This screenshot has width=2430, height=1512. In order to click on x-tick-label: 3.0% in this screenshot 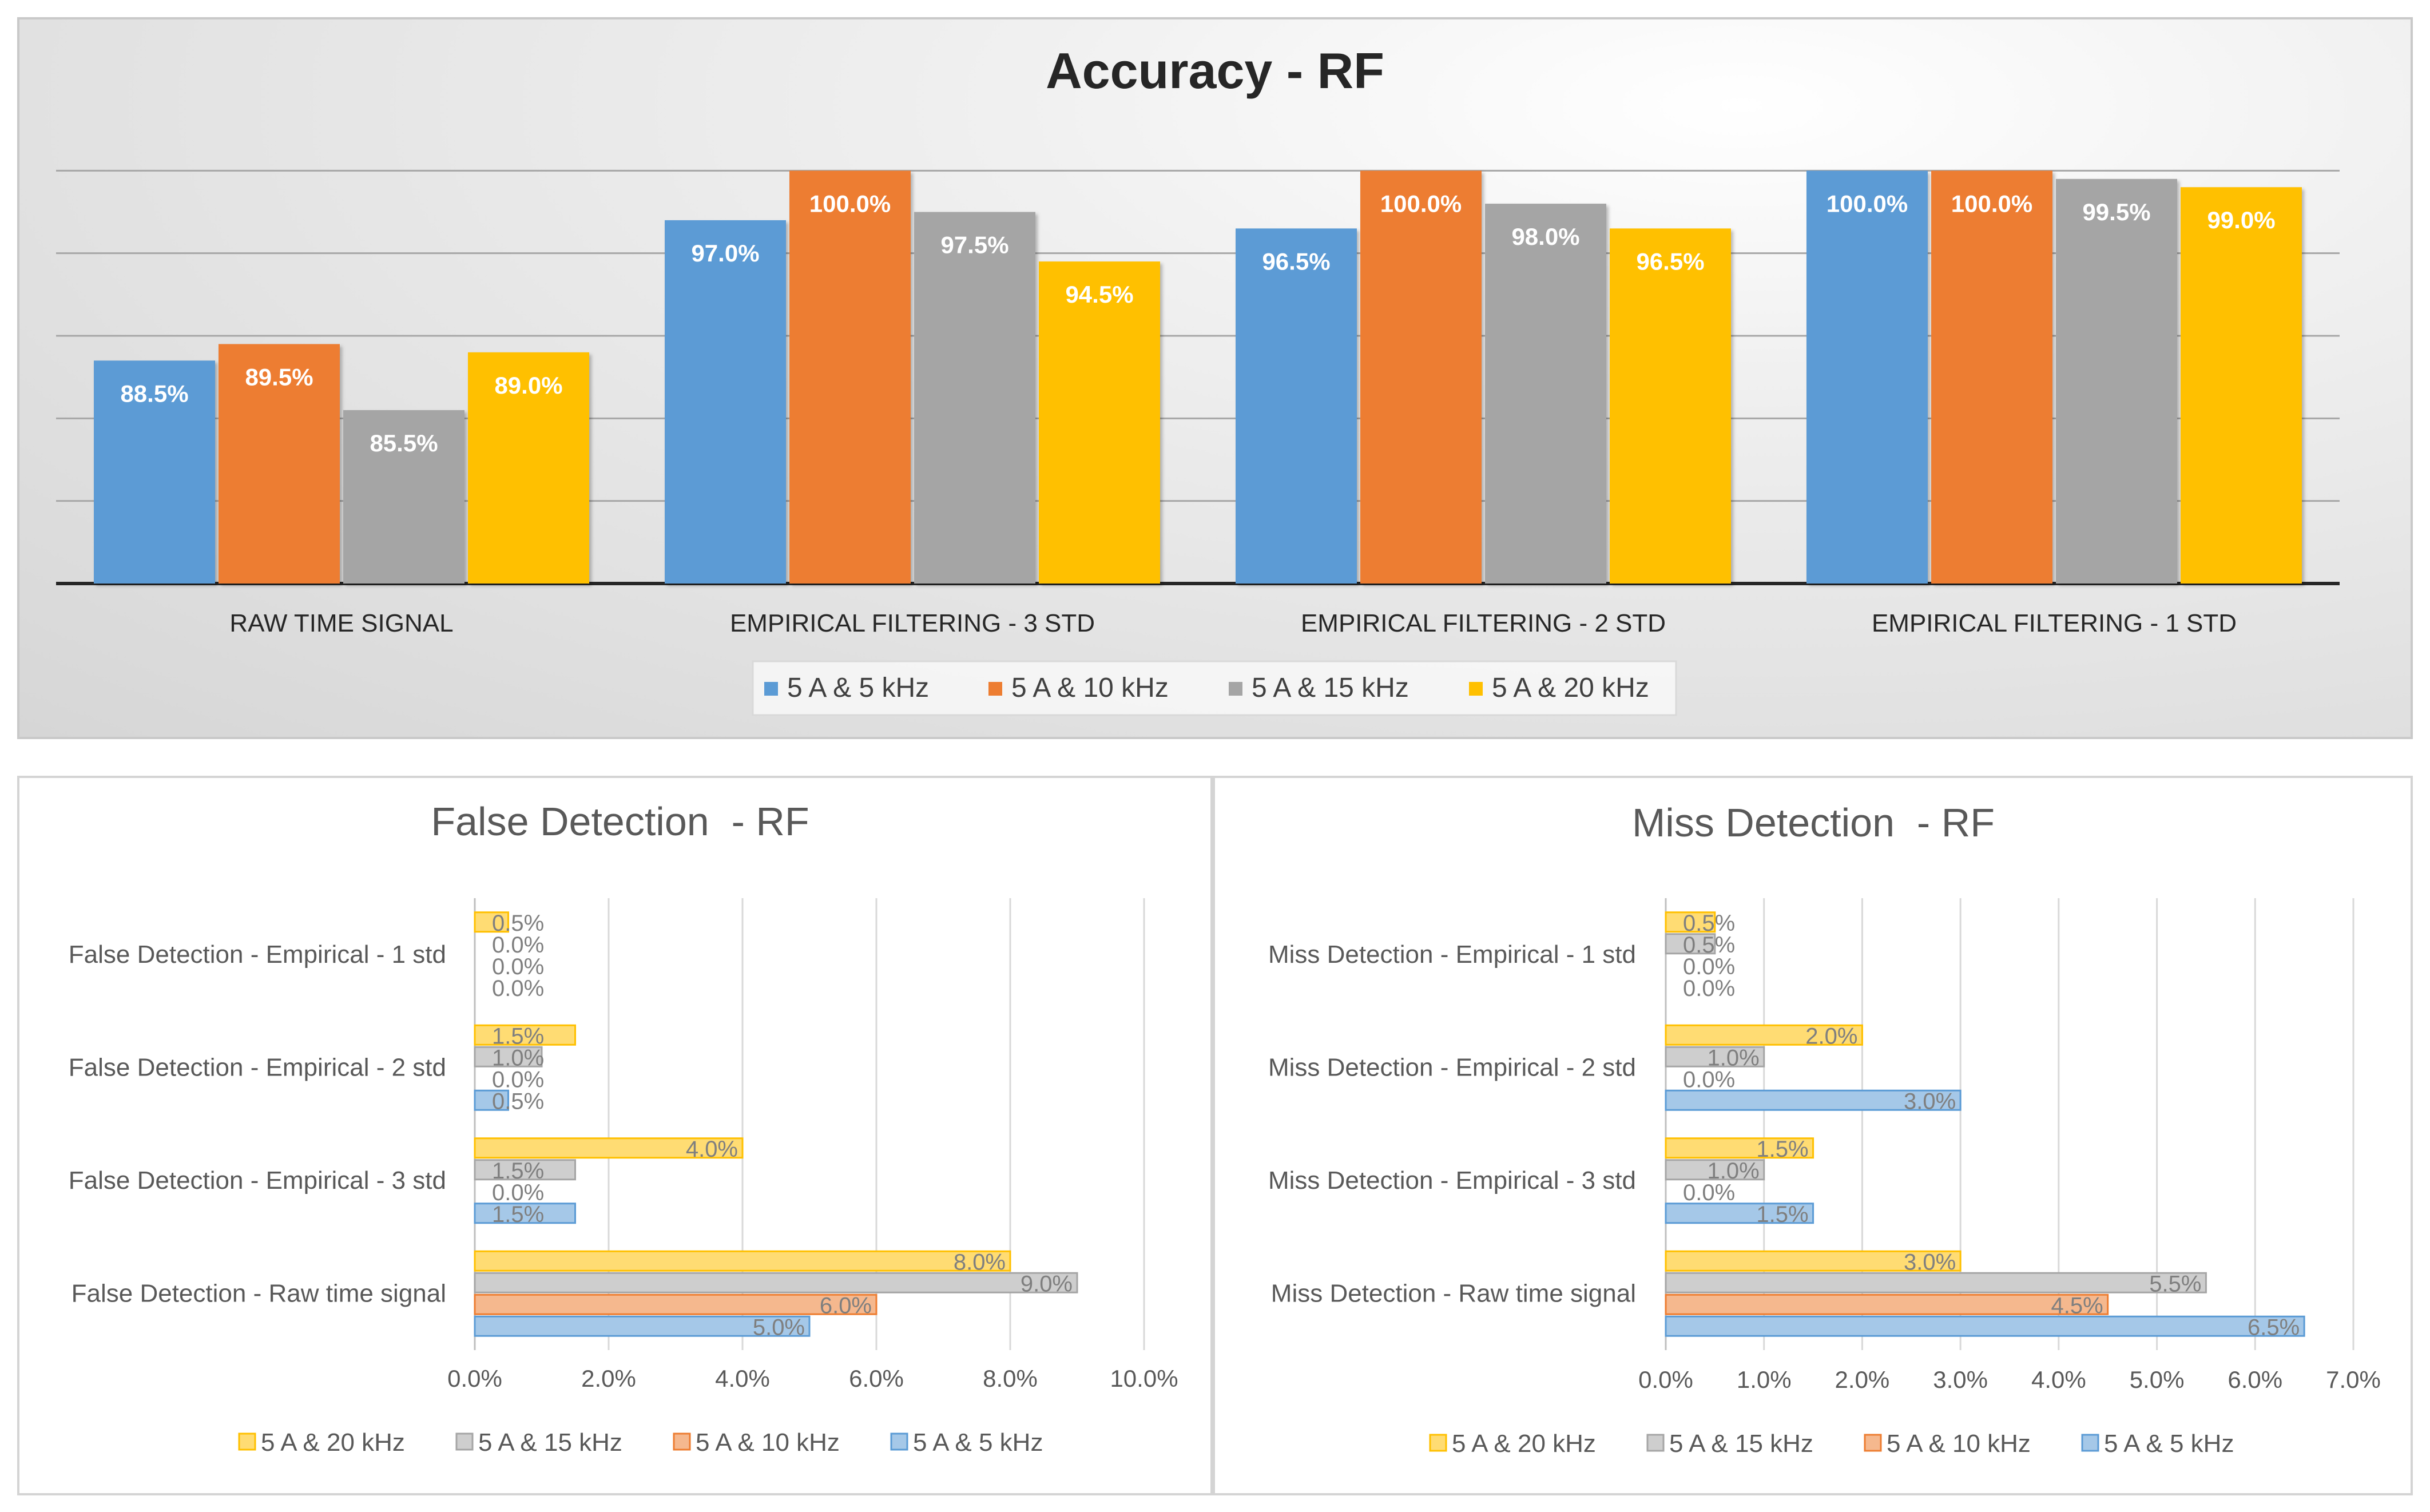, I will do `click(1961, 1379)`.